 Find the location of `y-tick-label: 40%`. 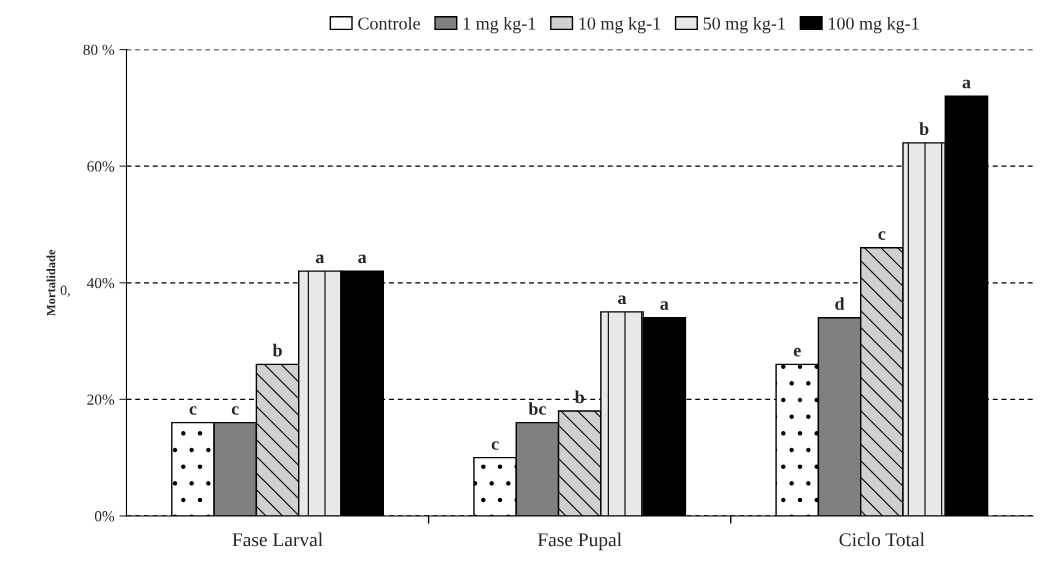

y-tick-label: 40% is located at coordinates (100, 283).